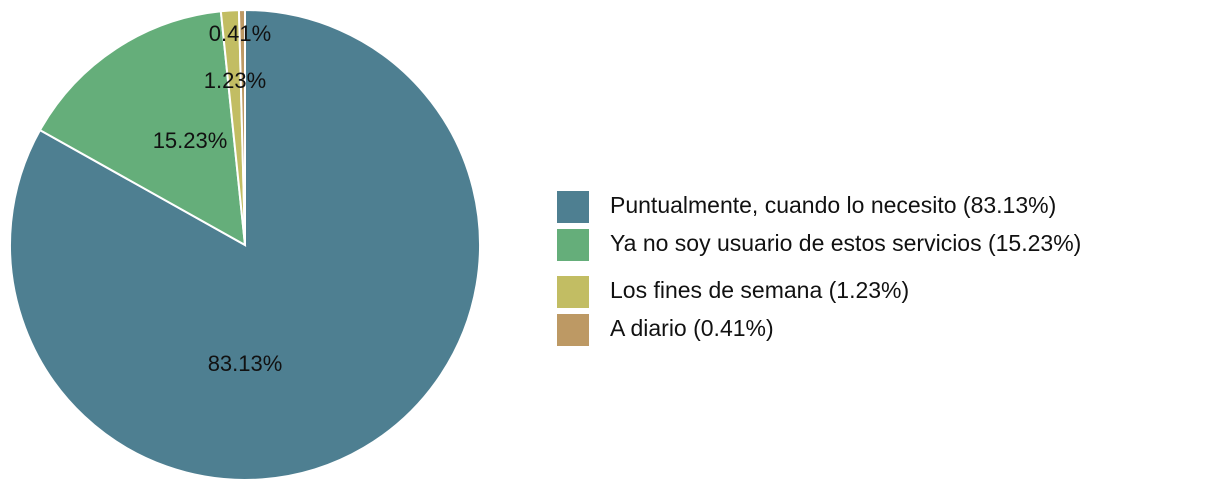 The height and width of the screenshot is (480, 1214). I want to click on data-label: 15.23%, so click(190, 140).